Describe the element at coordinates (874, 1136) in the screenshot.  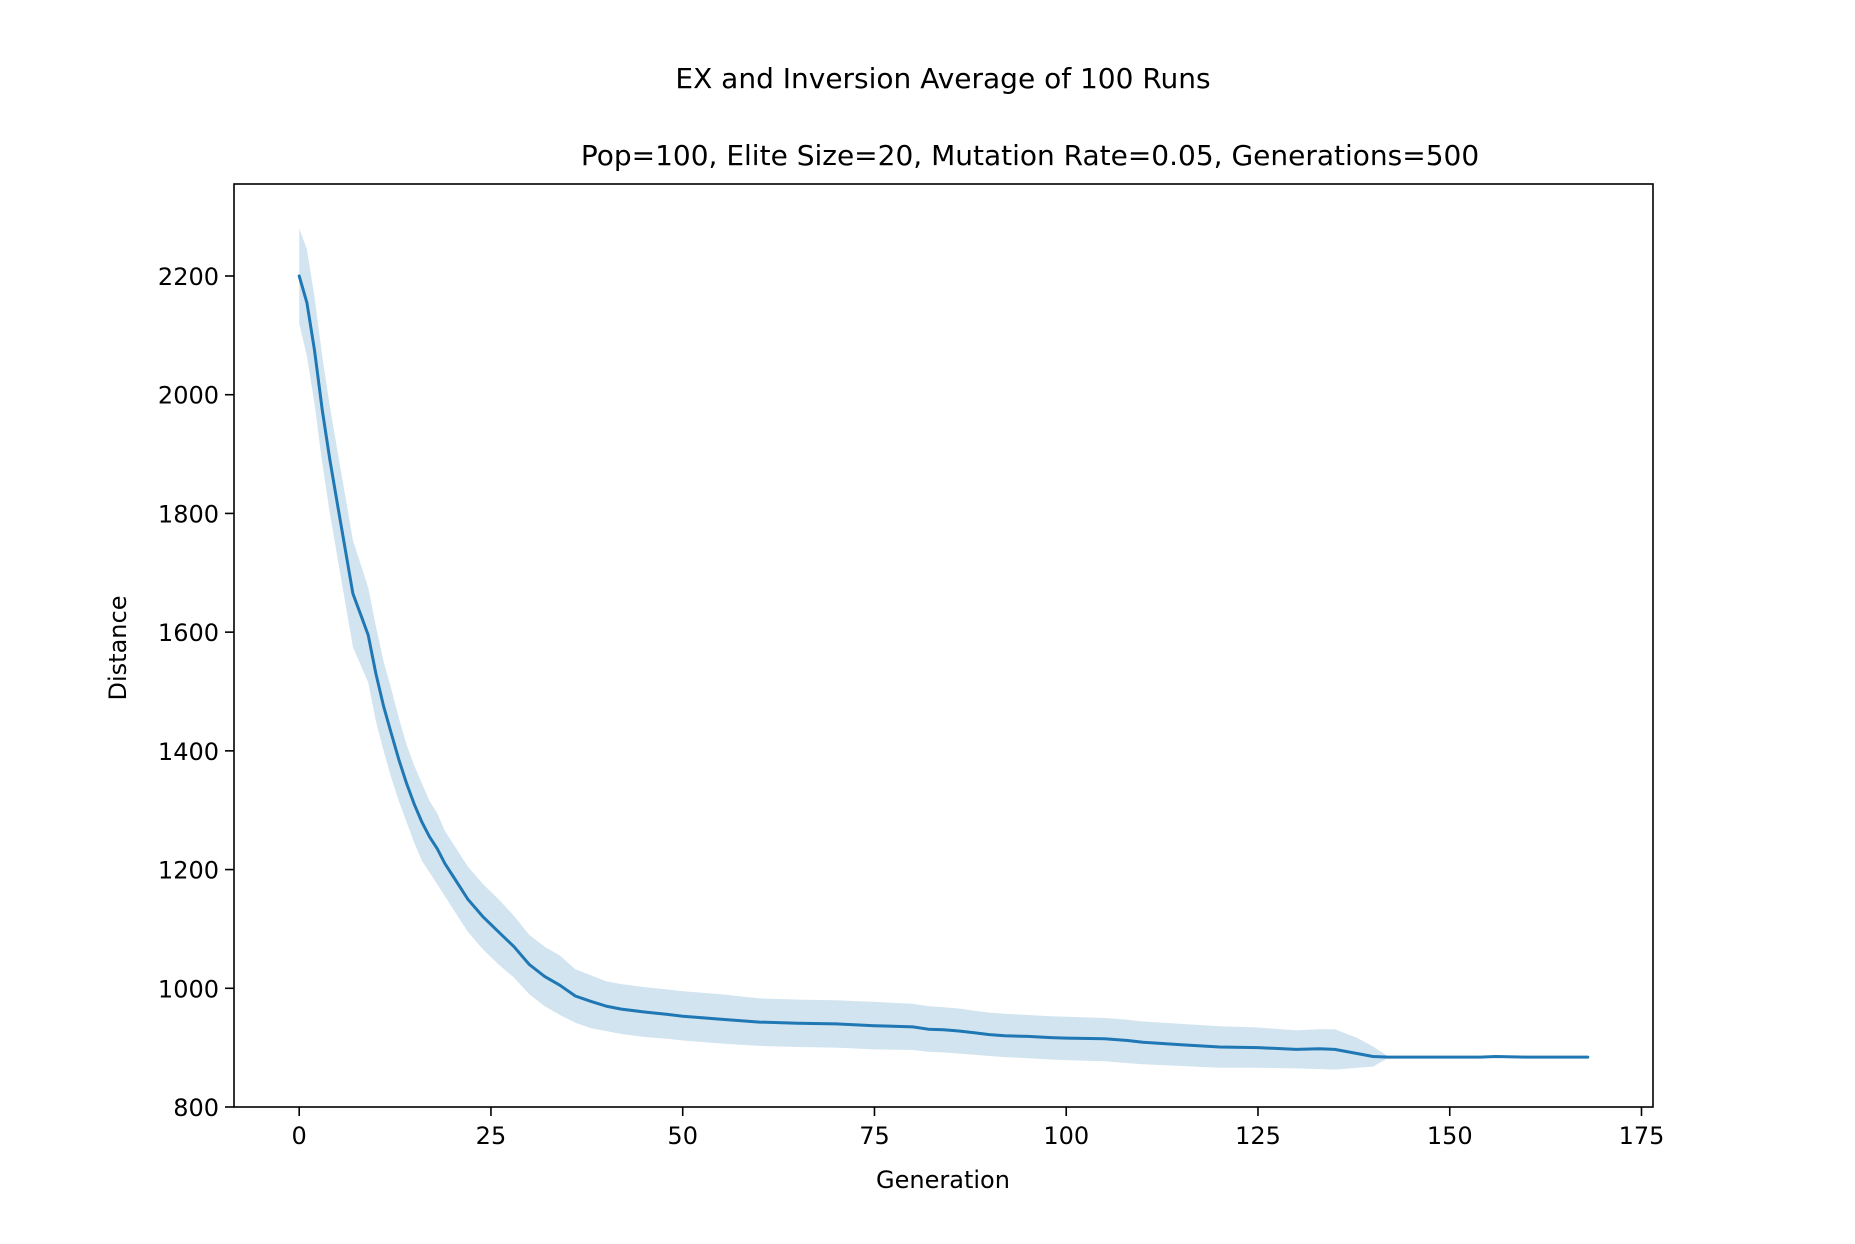
I see `x-tick-label: 75` at that location.